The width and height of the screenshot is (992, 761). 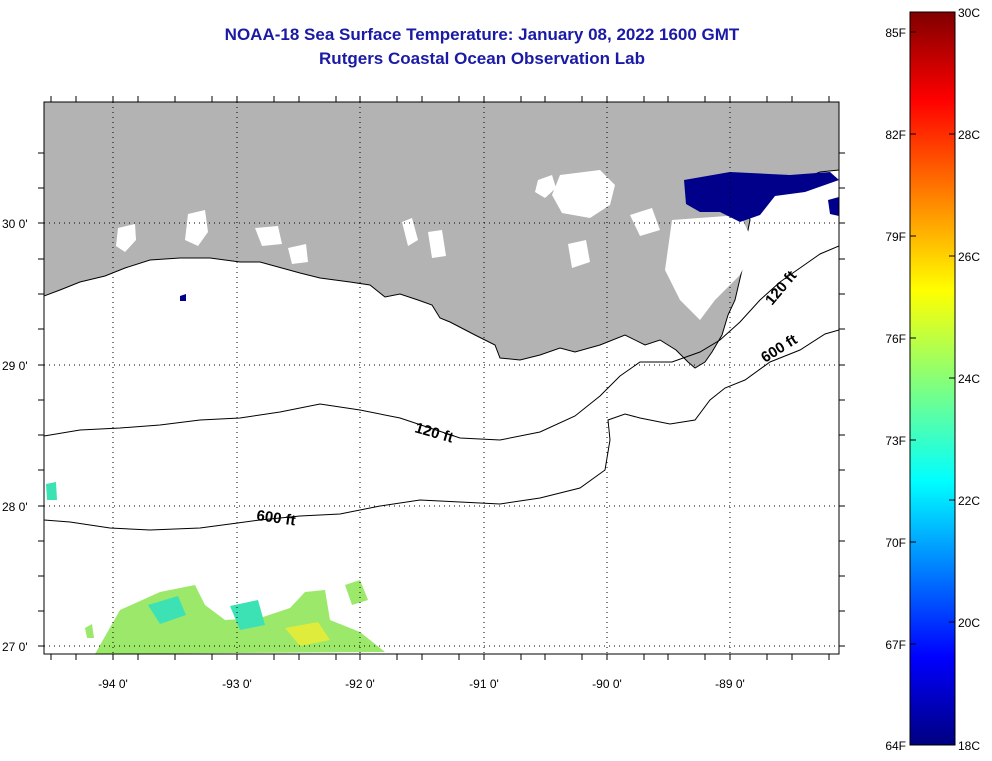 I want to click on colorbar-f-label: 76F, so click(x=895, y=339).